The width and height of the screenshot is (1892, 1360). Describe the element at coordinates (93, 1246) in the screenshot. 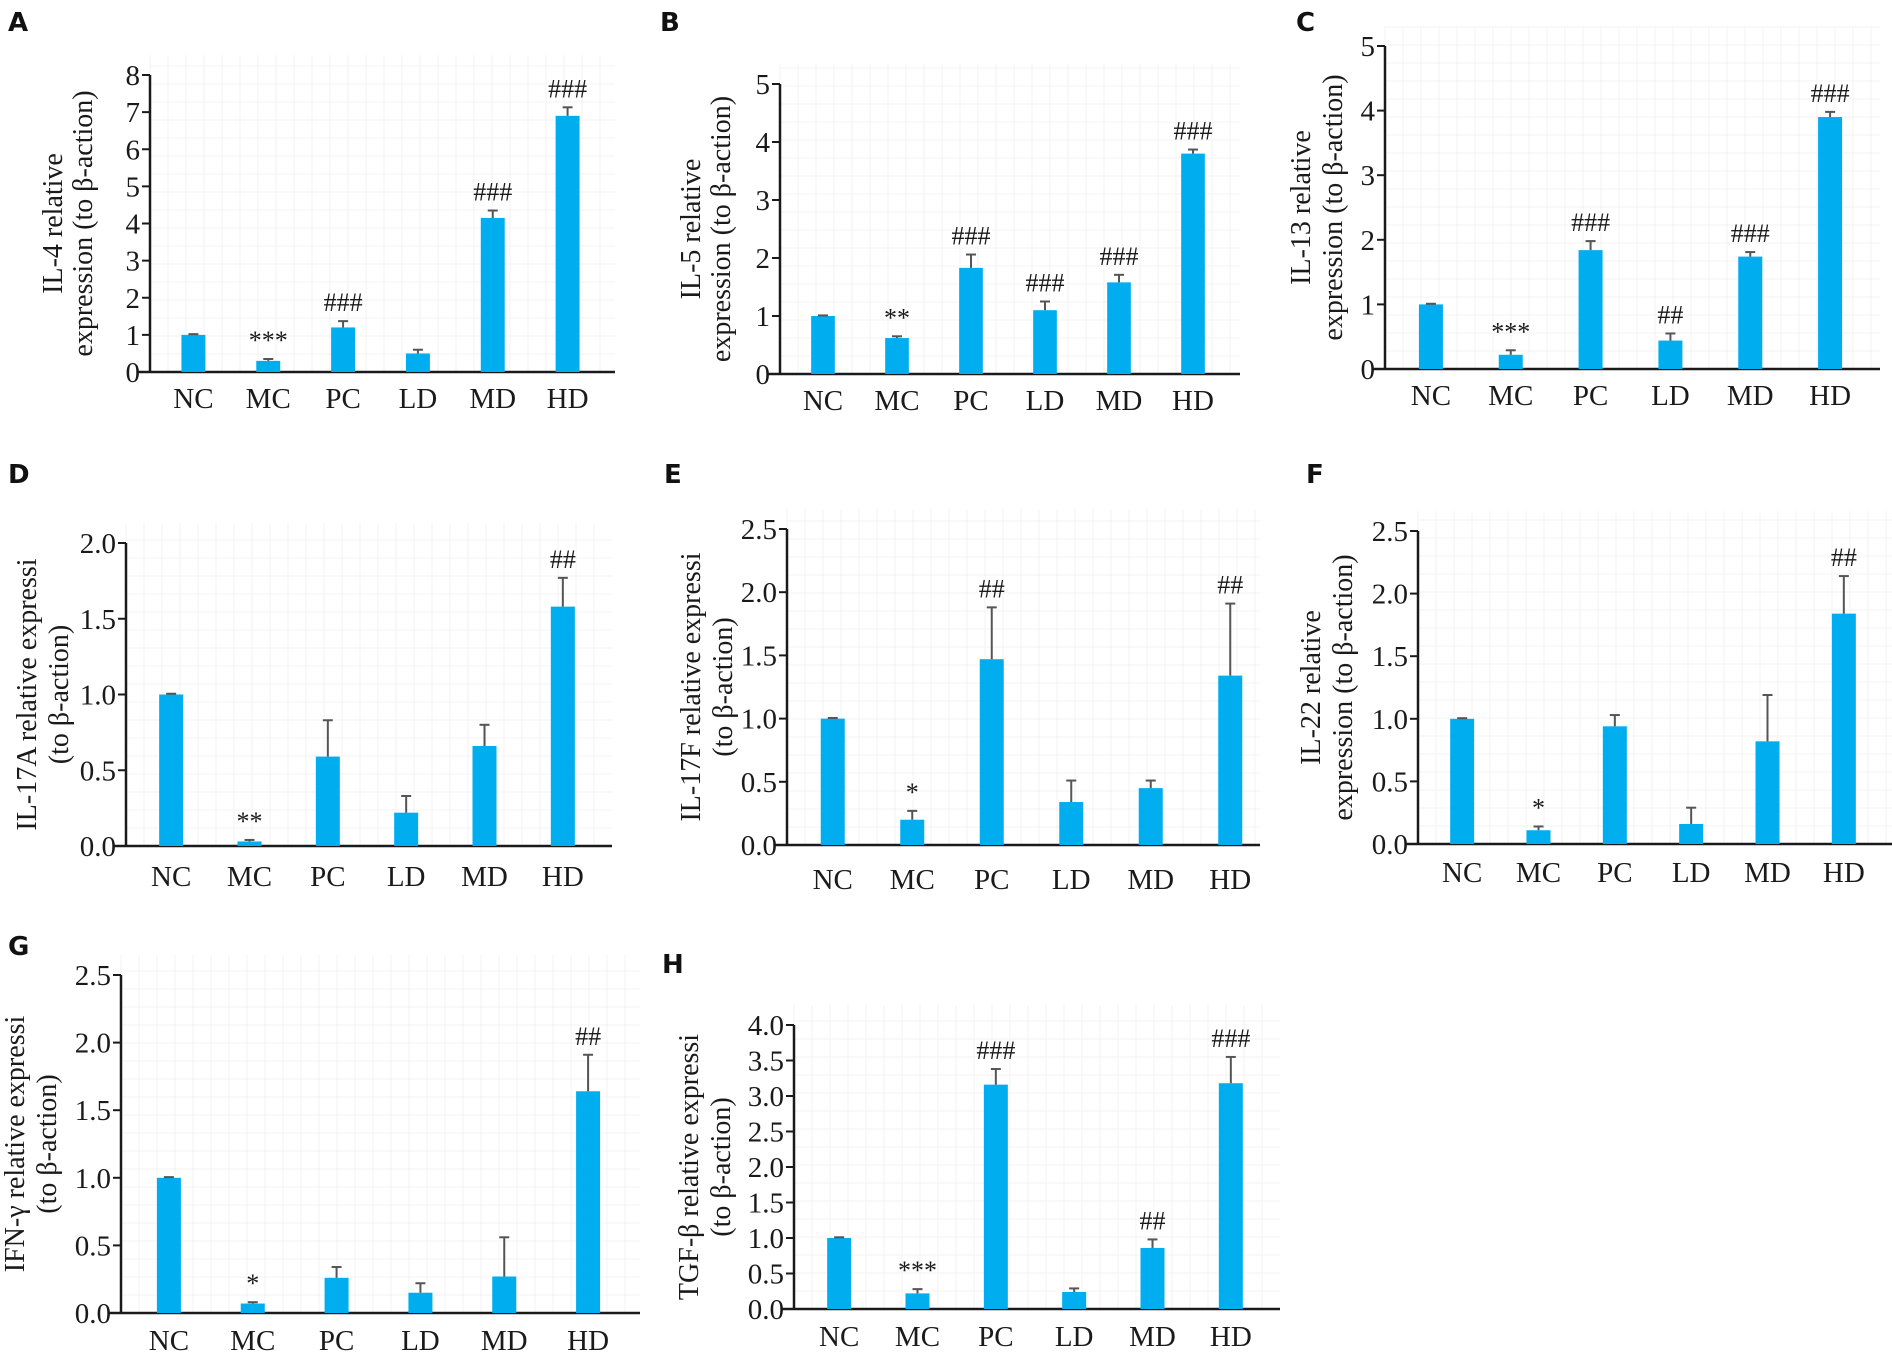

I see `y-tick-label: 0.5` at that location.